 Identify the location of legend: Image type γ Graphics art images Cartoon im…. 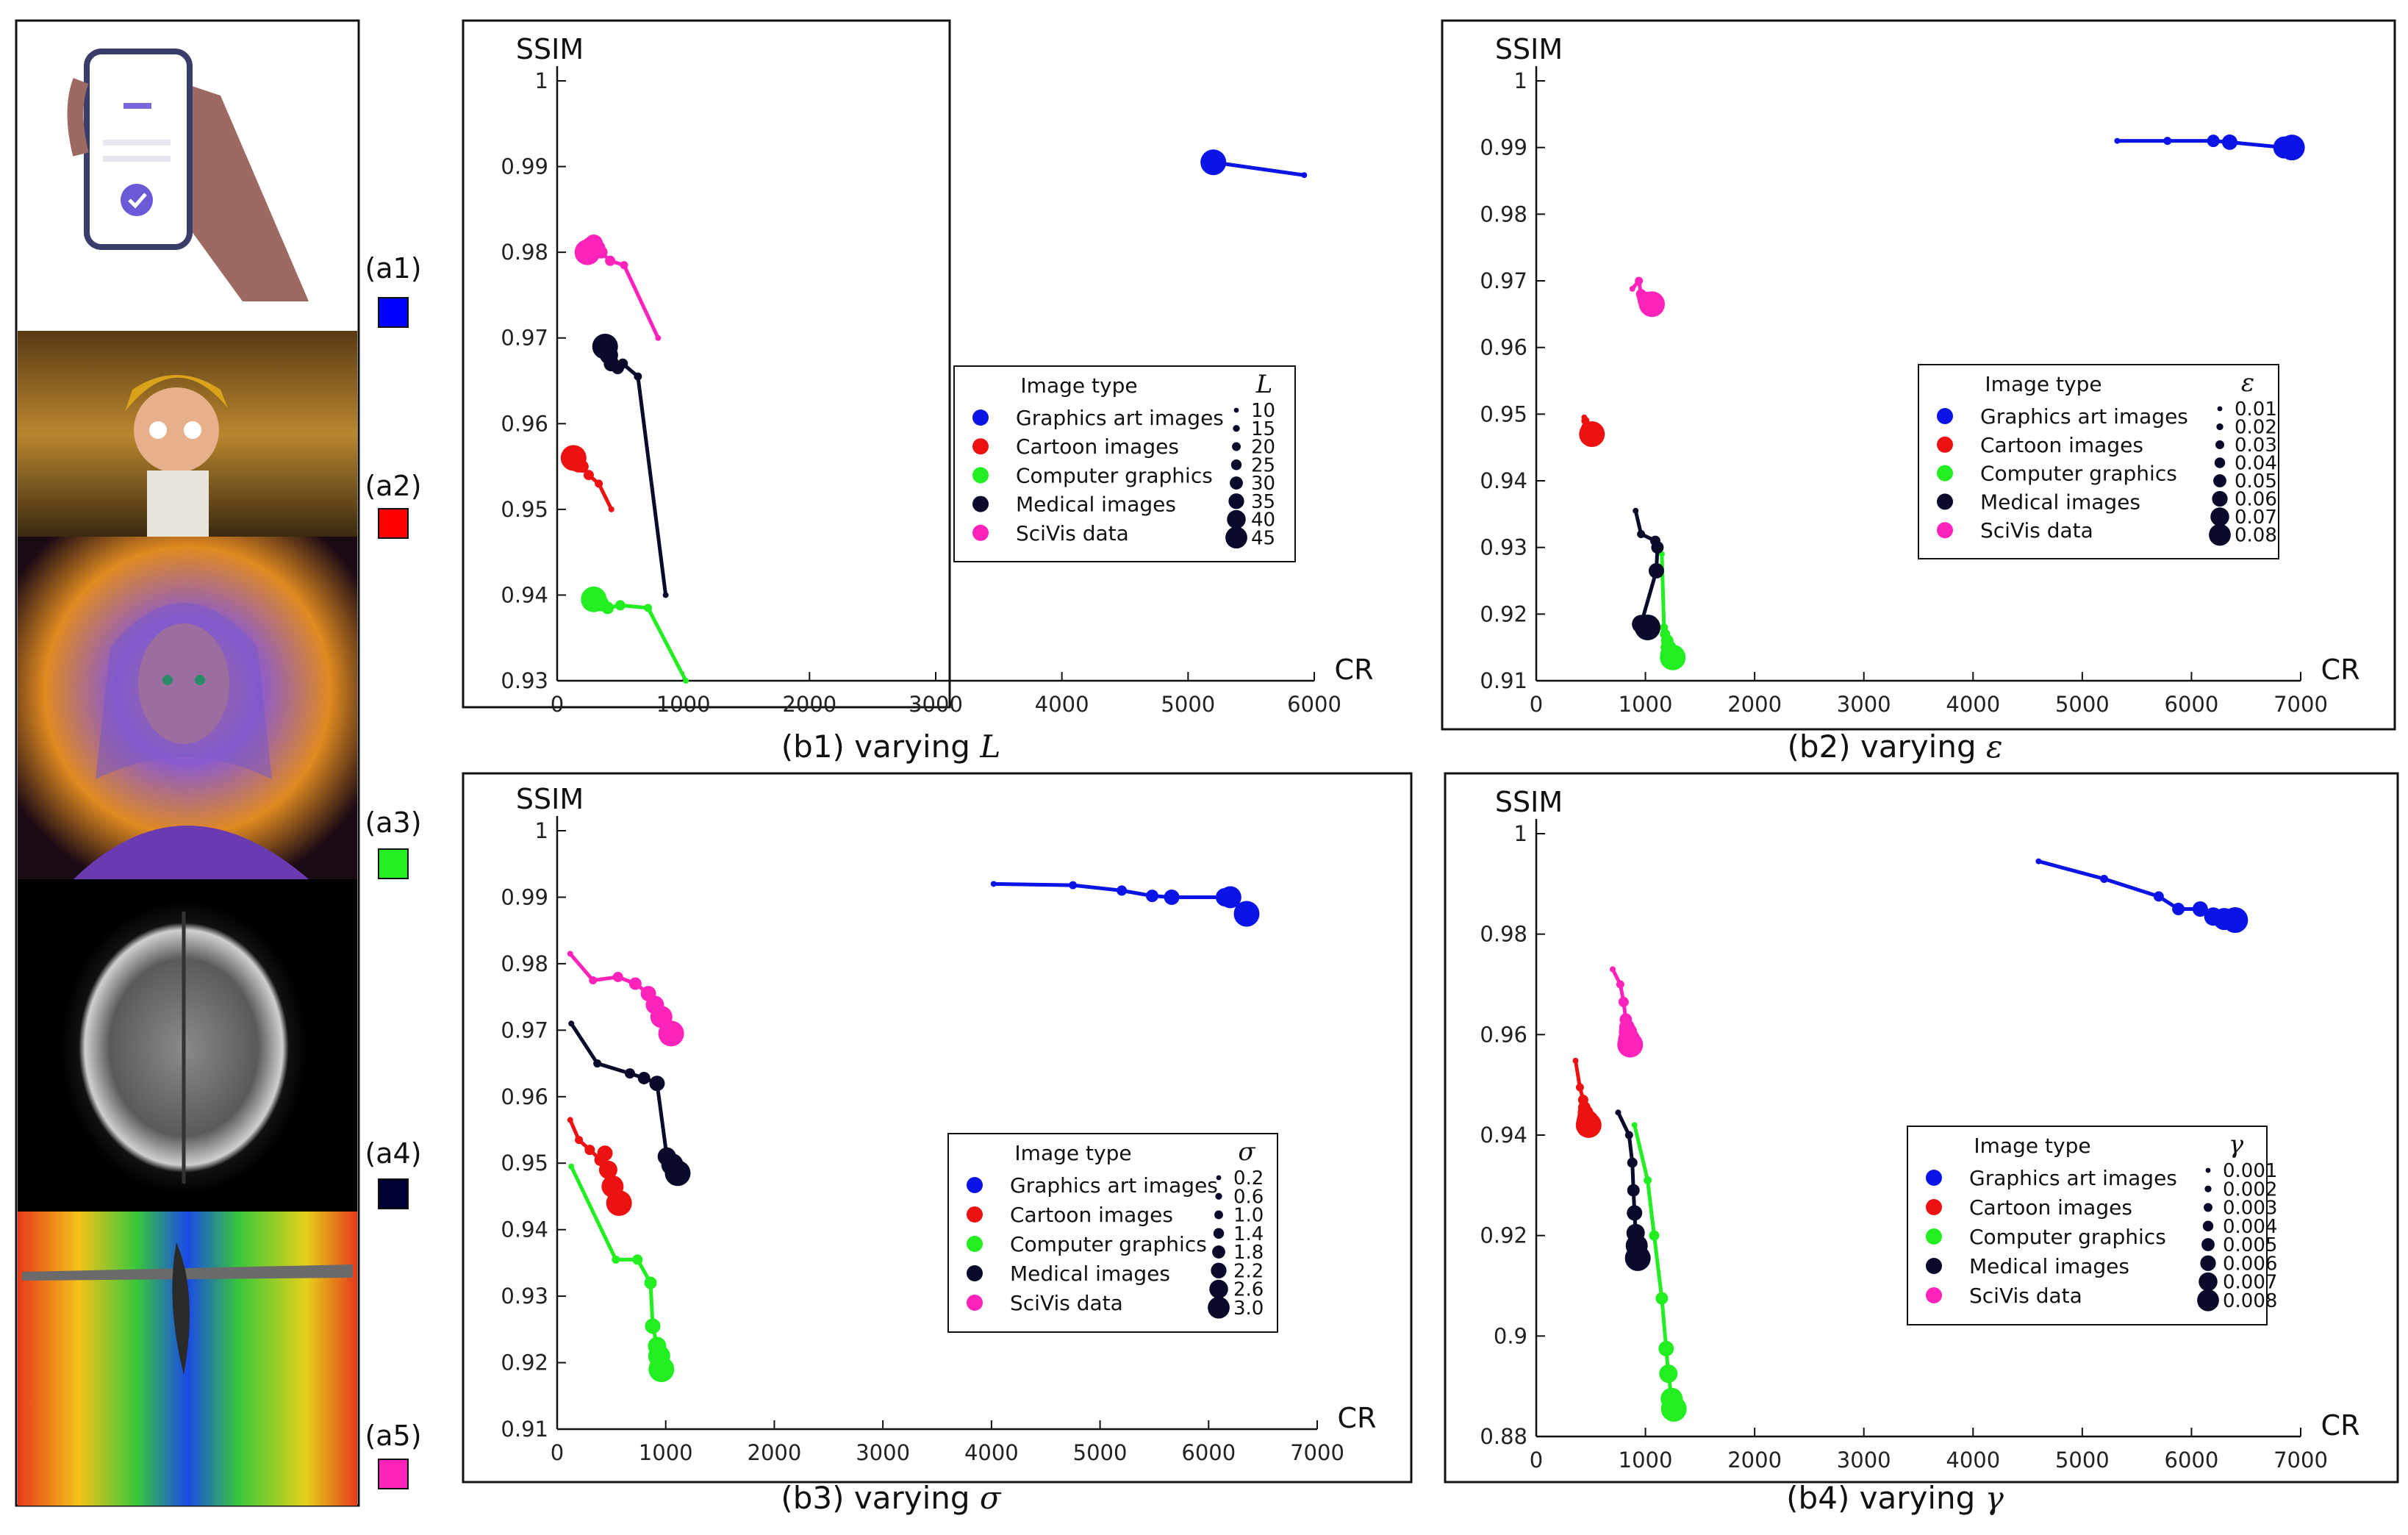
(2092, 1225).